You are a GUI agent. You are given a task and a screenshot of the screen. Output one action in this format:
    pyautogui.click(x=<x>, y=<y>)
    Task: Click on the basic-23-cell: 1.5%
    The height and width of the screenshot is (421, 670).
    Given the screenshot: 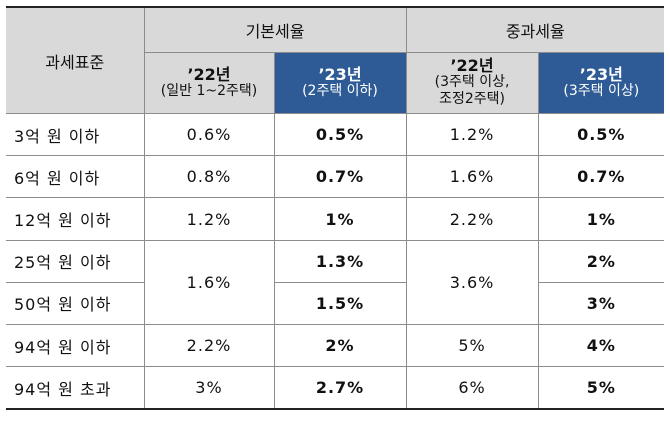 What is the action you would take?
    pyautogui.click(x=340, y=303)
    